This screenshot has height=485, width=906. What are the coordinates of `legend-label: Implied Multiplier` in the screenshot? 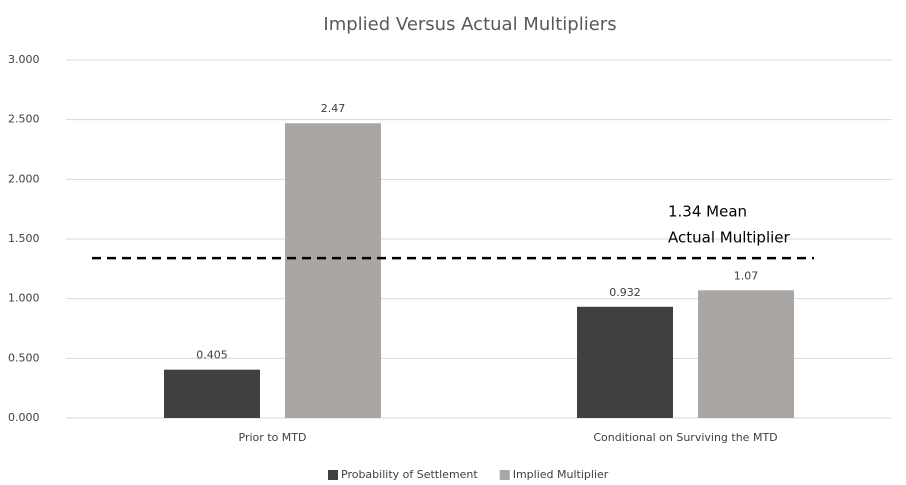 It's located at (561, 474).